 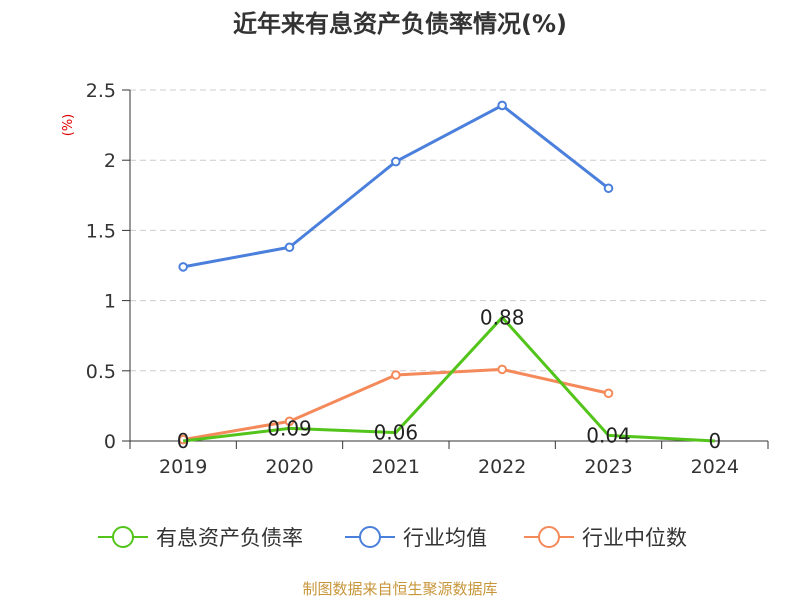 I want to click on x-tick-label: 2020, so click(x=289, y=467).